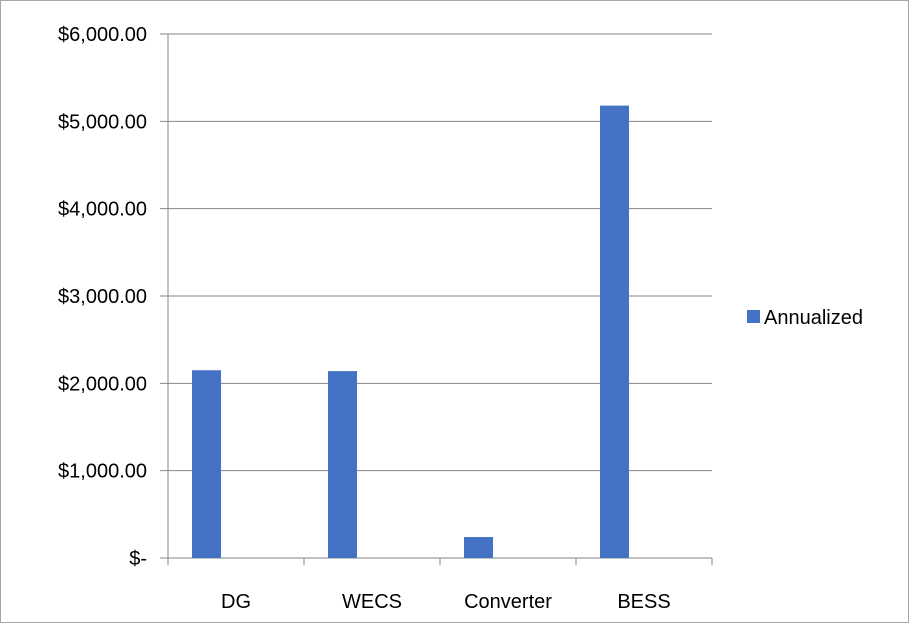  I want to click on legend-label-annualized: Annualized, so click(813, 318).